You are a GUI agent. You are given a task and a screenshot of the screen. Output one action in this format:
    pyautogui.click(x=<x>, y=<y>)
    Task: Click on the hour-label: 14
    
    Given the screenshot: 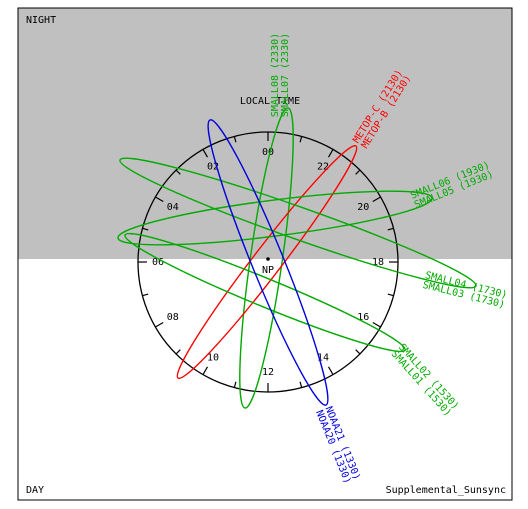 What is the action you would take?
    pyautogui.click(x=323, y=357)
    